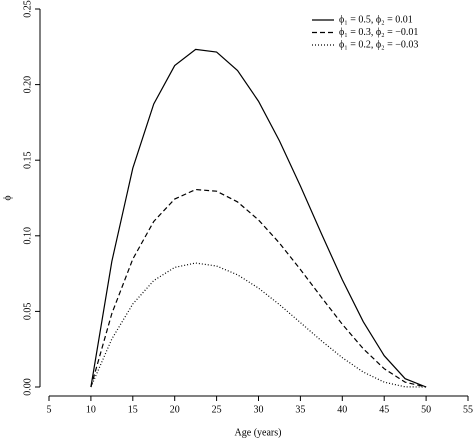 This screenshot has width=474, height=441. Describe the element at coordinates (259, 409) in the screenshot. I see `x-tick-label: 30` at that location.